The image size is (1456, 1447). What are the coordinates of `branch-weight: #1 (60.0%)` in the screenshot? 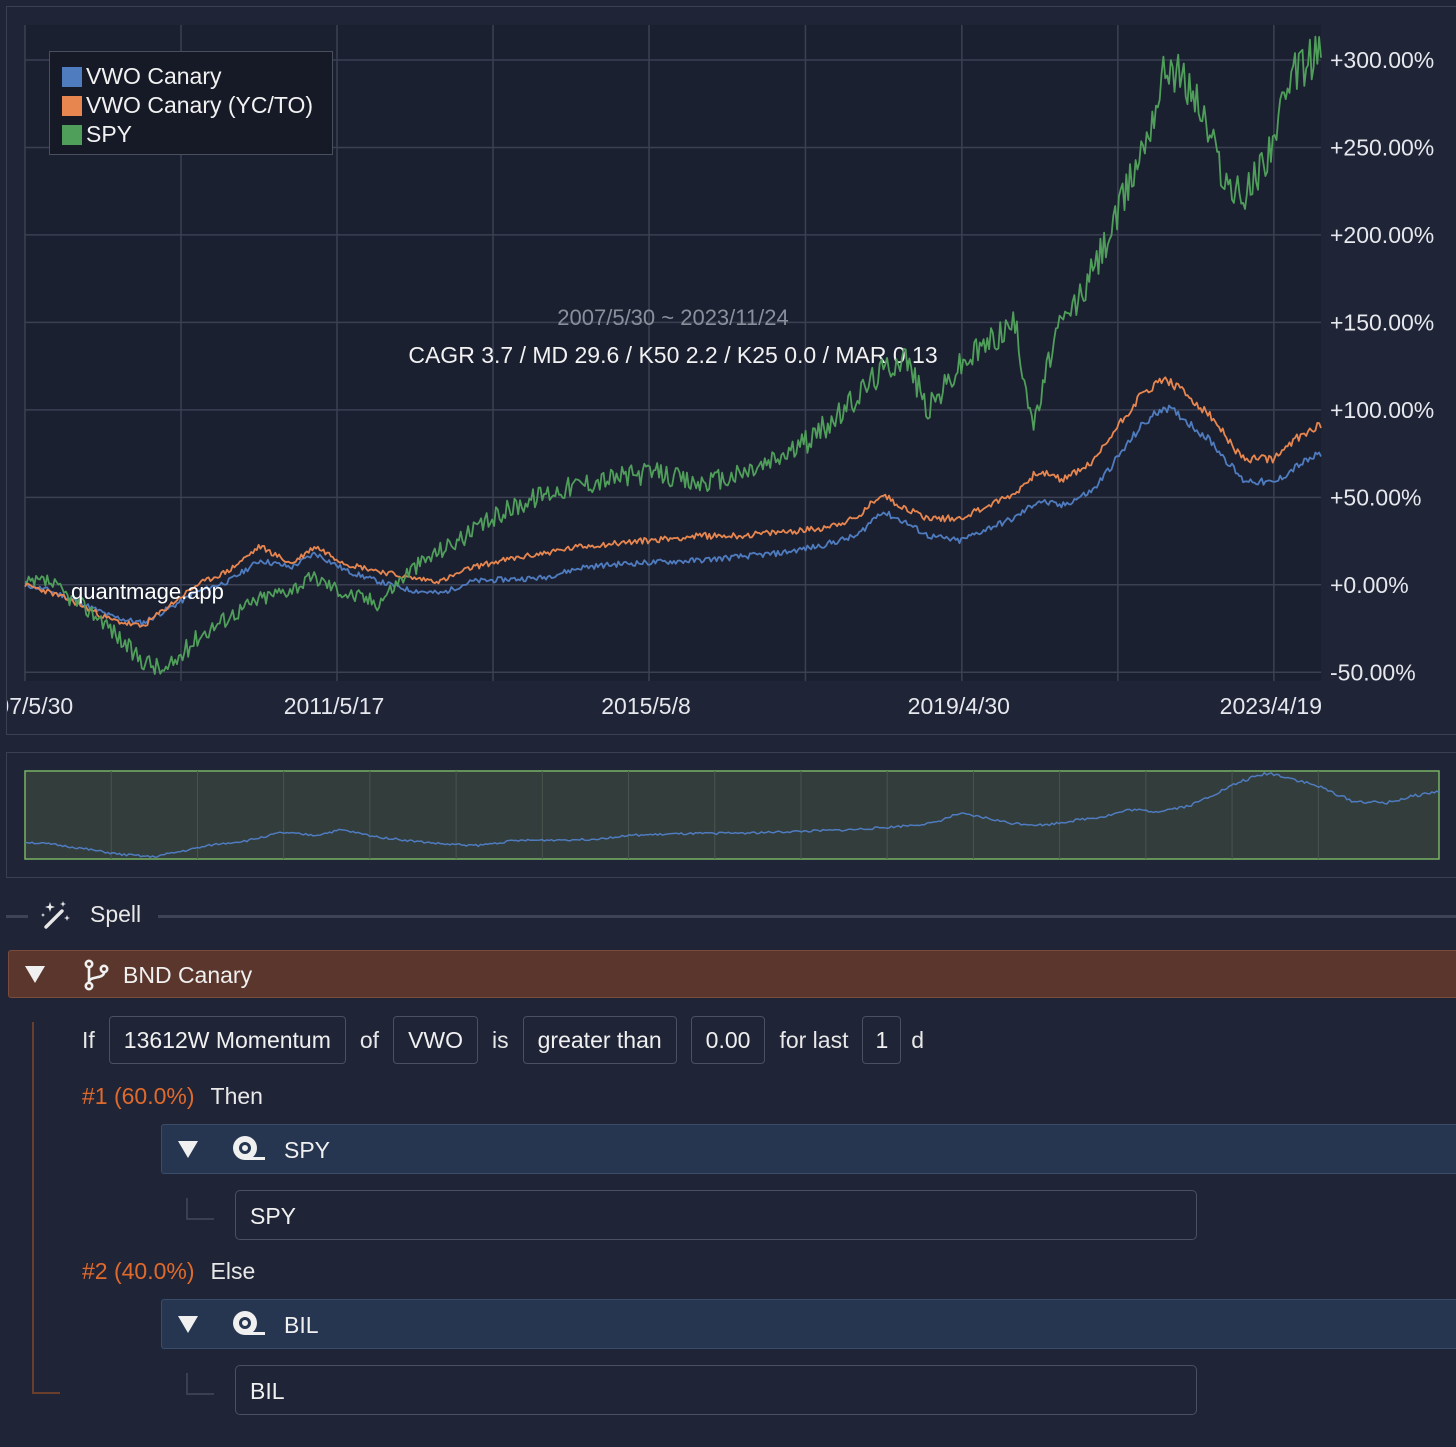 It's located at (138, 1096).